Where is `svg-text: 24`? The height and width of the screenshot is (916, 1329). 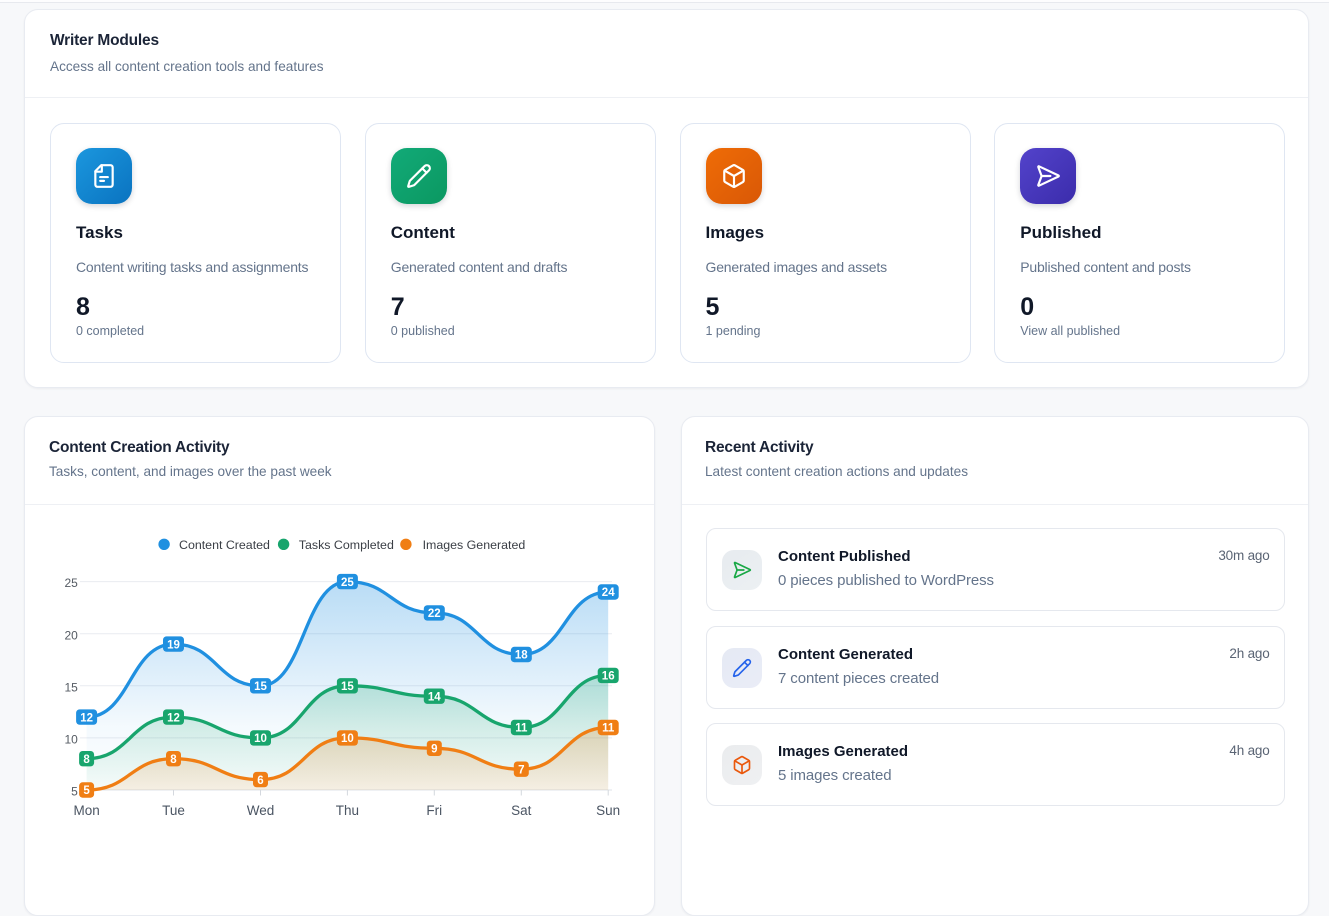
svg-text: 24 is located at coordinates (608, 593).